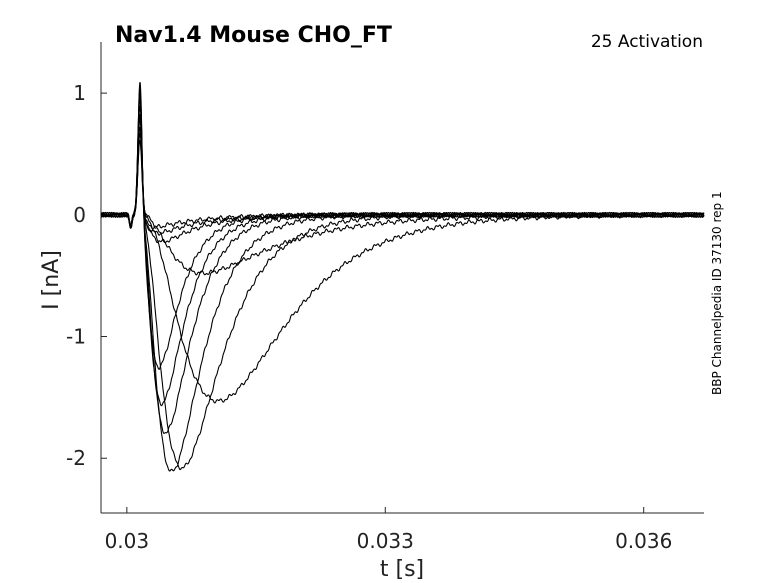  Describe the element at coordinates (51, 280) in the screenshot. I see `y-axis-label: I [nA]` at that location.